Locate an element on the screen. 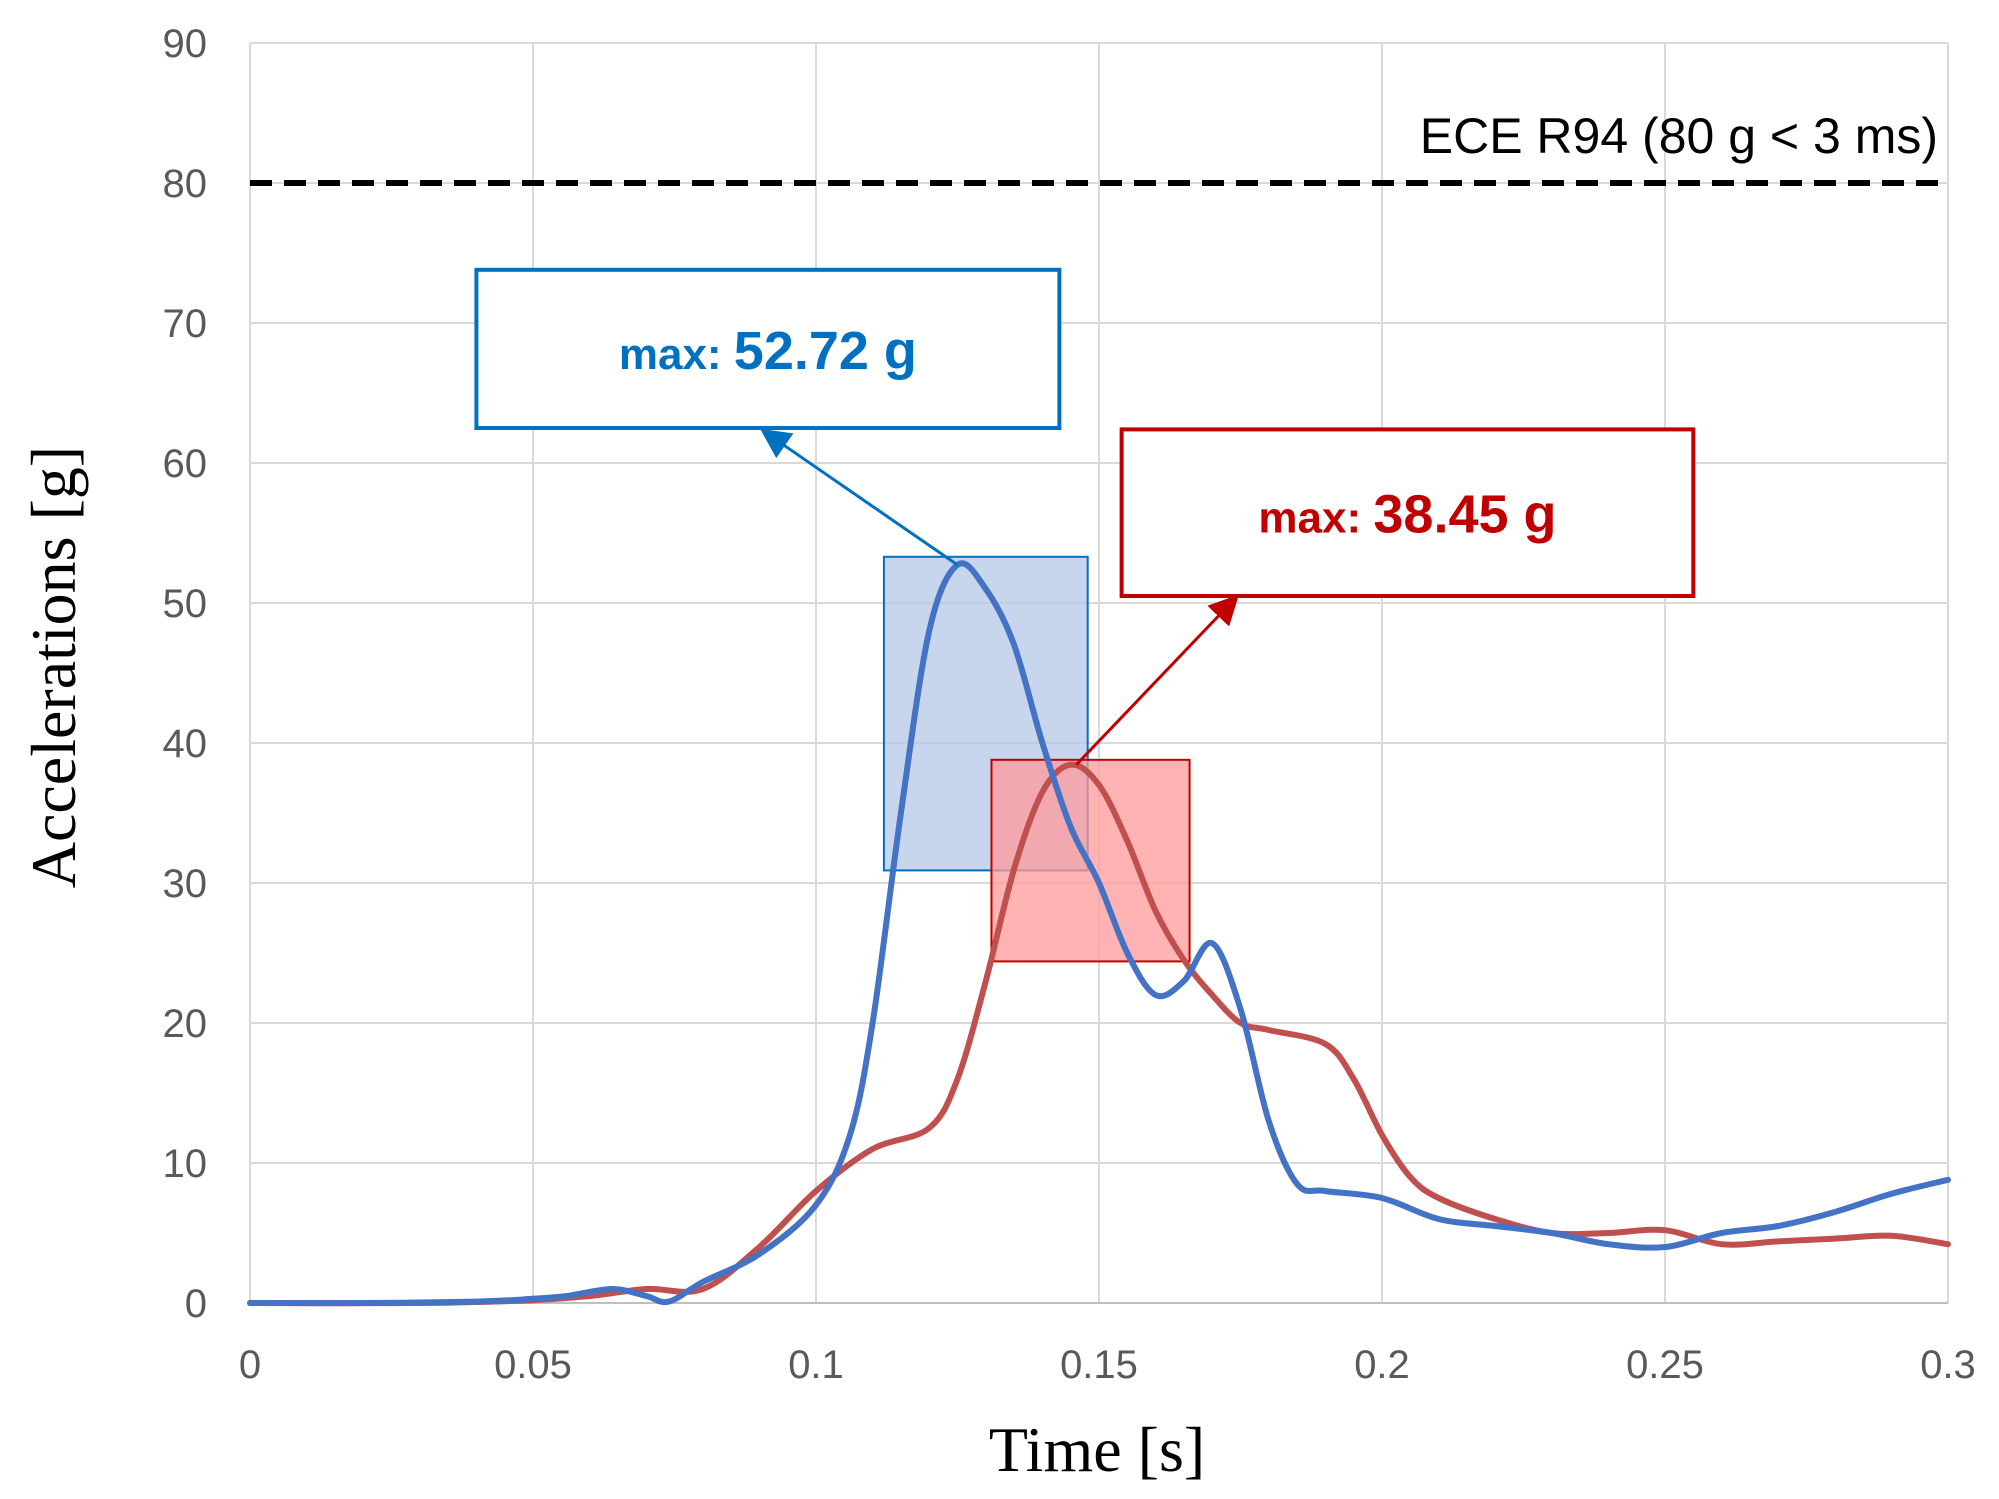  x-tick-label: 0.2 is located at coordinates (1382, 1365).